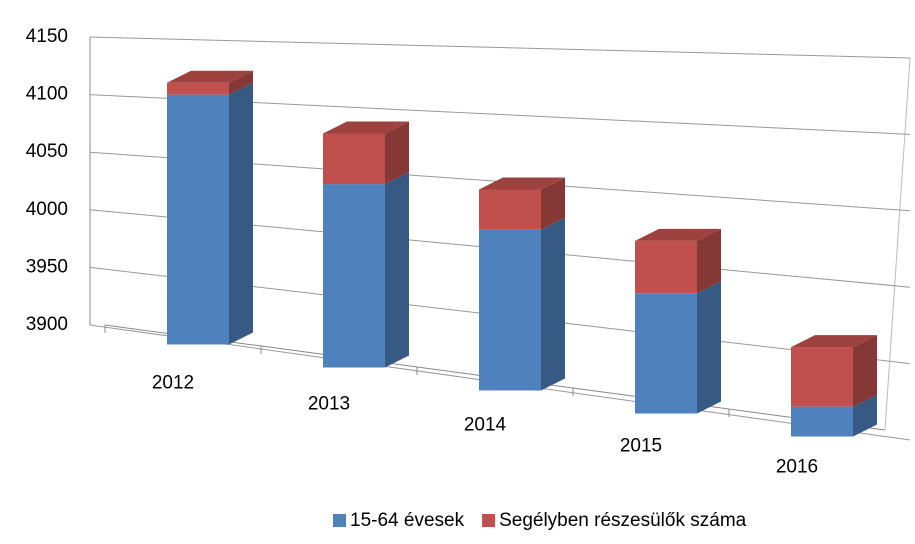 The height and width of the screenshot is (544, 915). What do you see at coordinates (47, 266) in the screenshot?
I see `y-tick-label: 3950` at bounding box center [47, 266].